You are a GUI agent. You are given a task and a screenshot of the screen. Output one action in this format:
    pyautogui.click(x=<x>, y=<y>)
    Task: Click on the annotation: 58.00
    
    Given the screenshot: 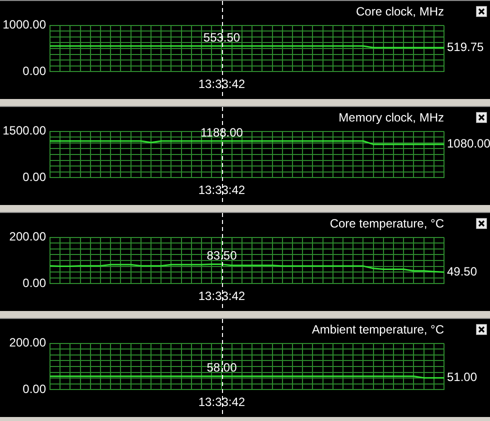 What is the action you would take?
    pyautogui.click(x=222, y=367)
    